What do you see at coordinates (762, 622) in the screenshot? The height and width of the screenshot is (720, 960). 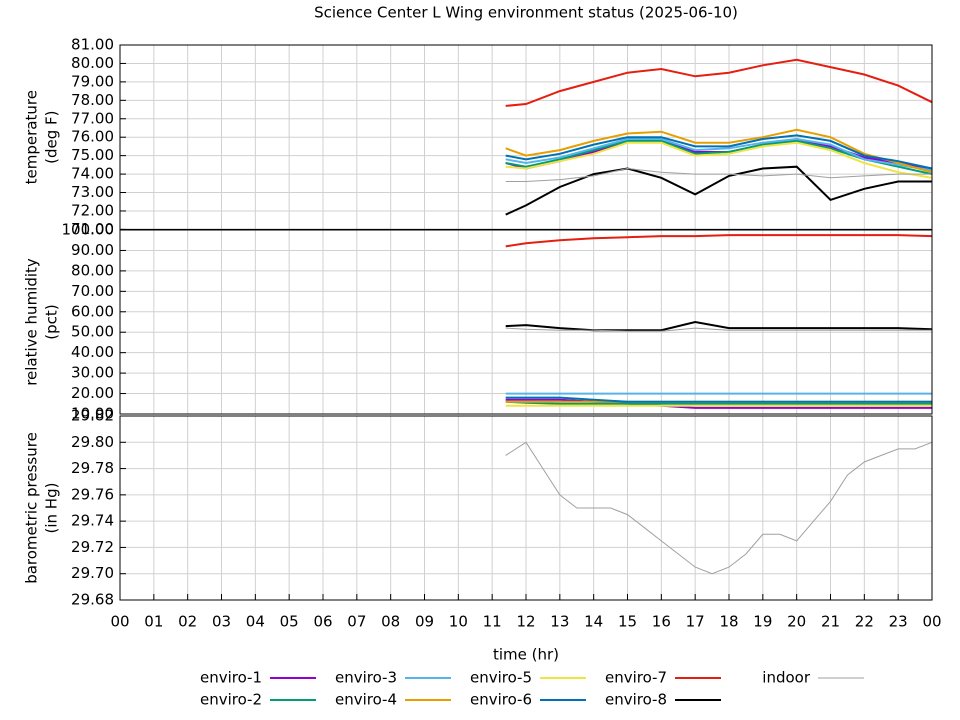 I see `x-tick-label: 19` at bounding box center [762, 622].